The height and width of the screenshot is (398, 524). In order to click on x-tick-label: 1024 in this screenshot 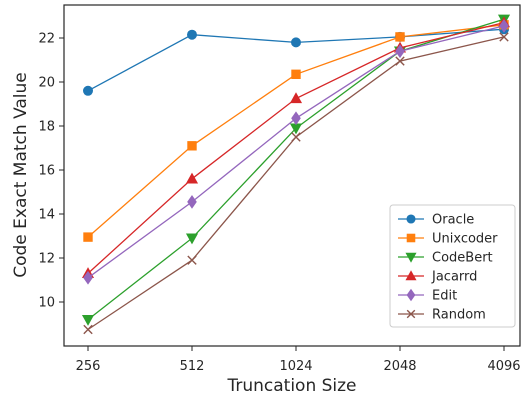, I will do `click(295, 366)`.